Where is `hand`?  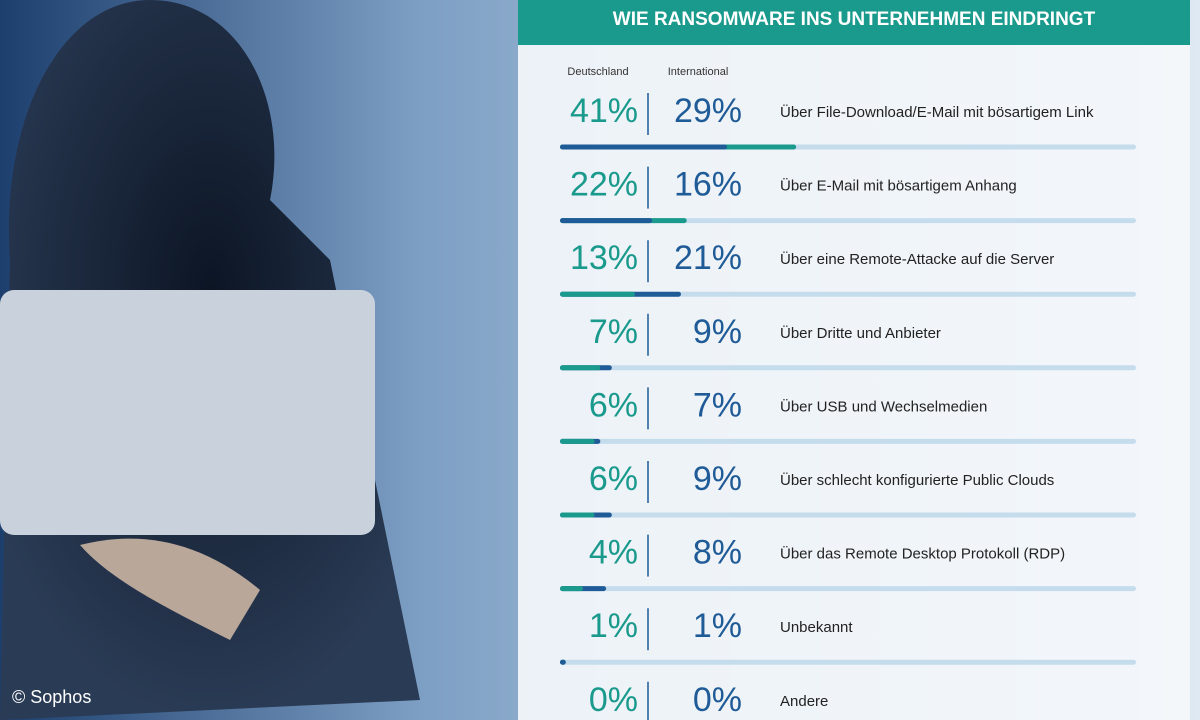 hand is located at coordinates (170, 589).